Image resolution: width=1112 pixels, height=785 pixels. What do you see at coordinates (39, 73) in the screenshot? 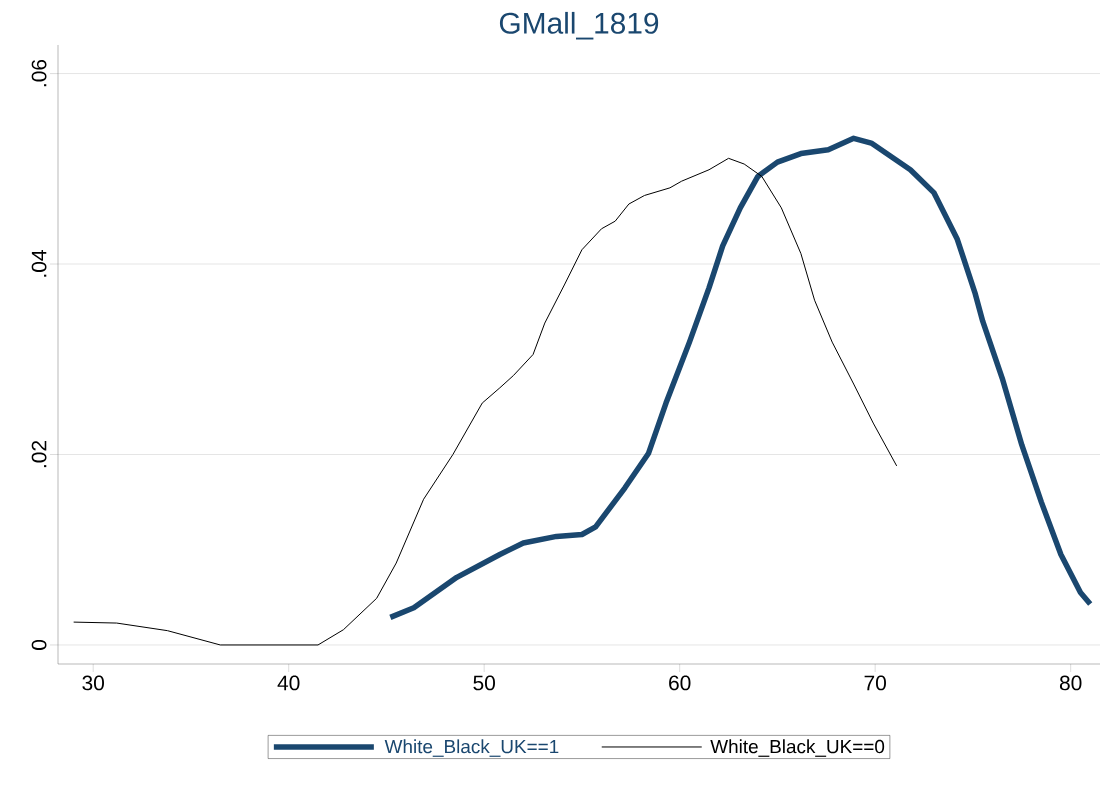
I see `y-tick-label: .06` at bounding box center [39, 73].